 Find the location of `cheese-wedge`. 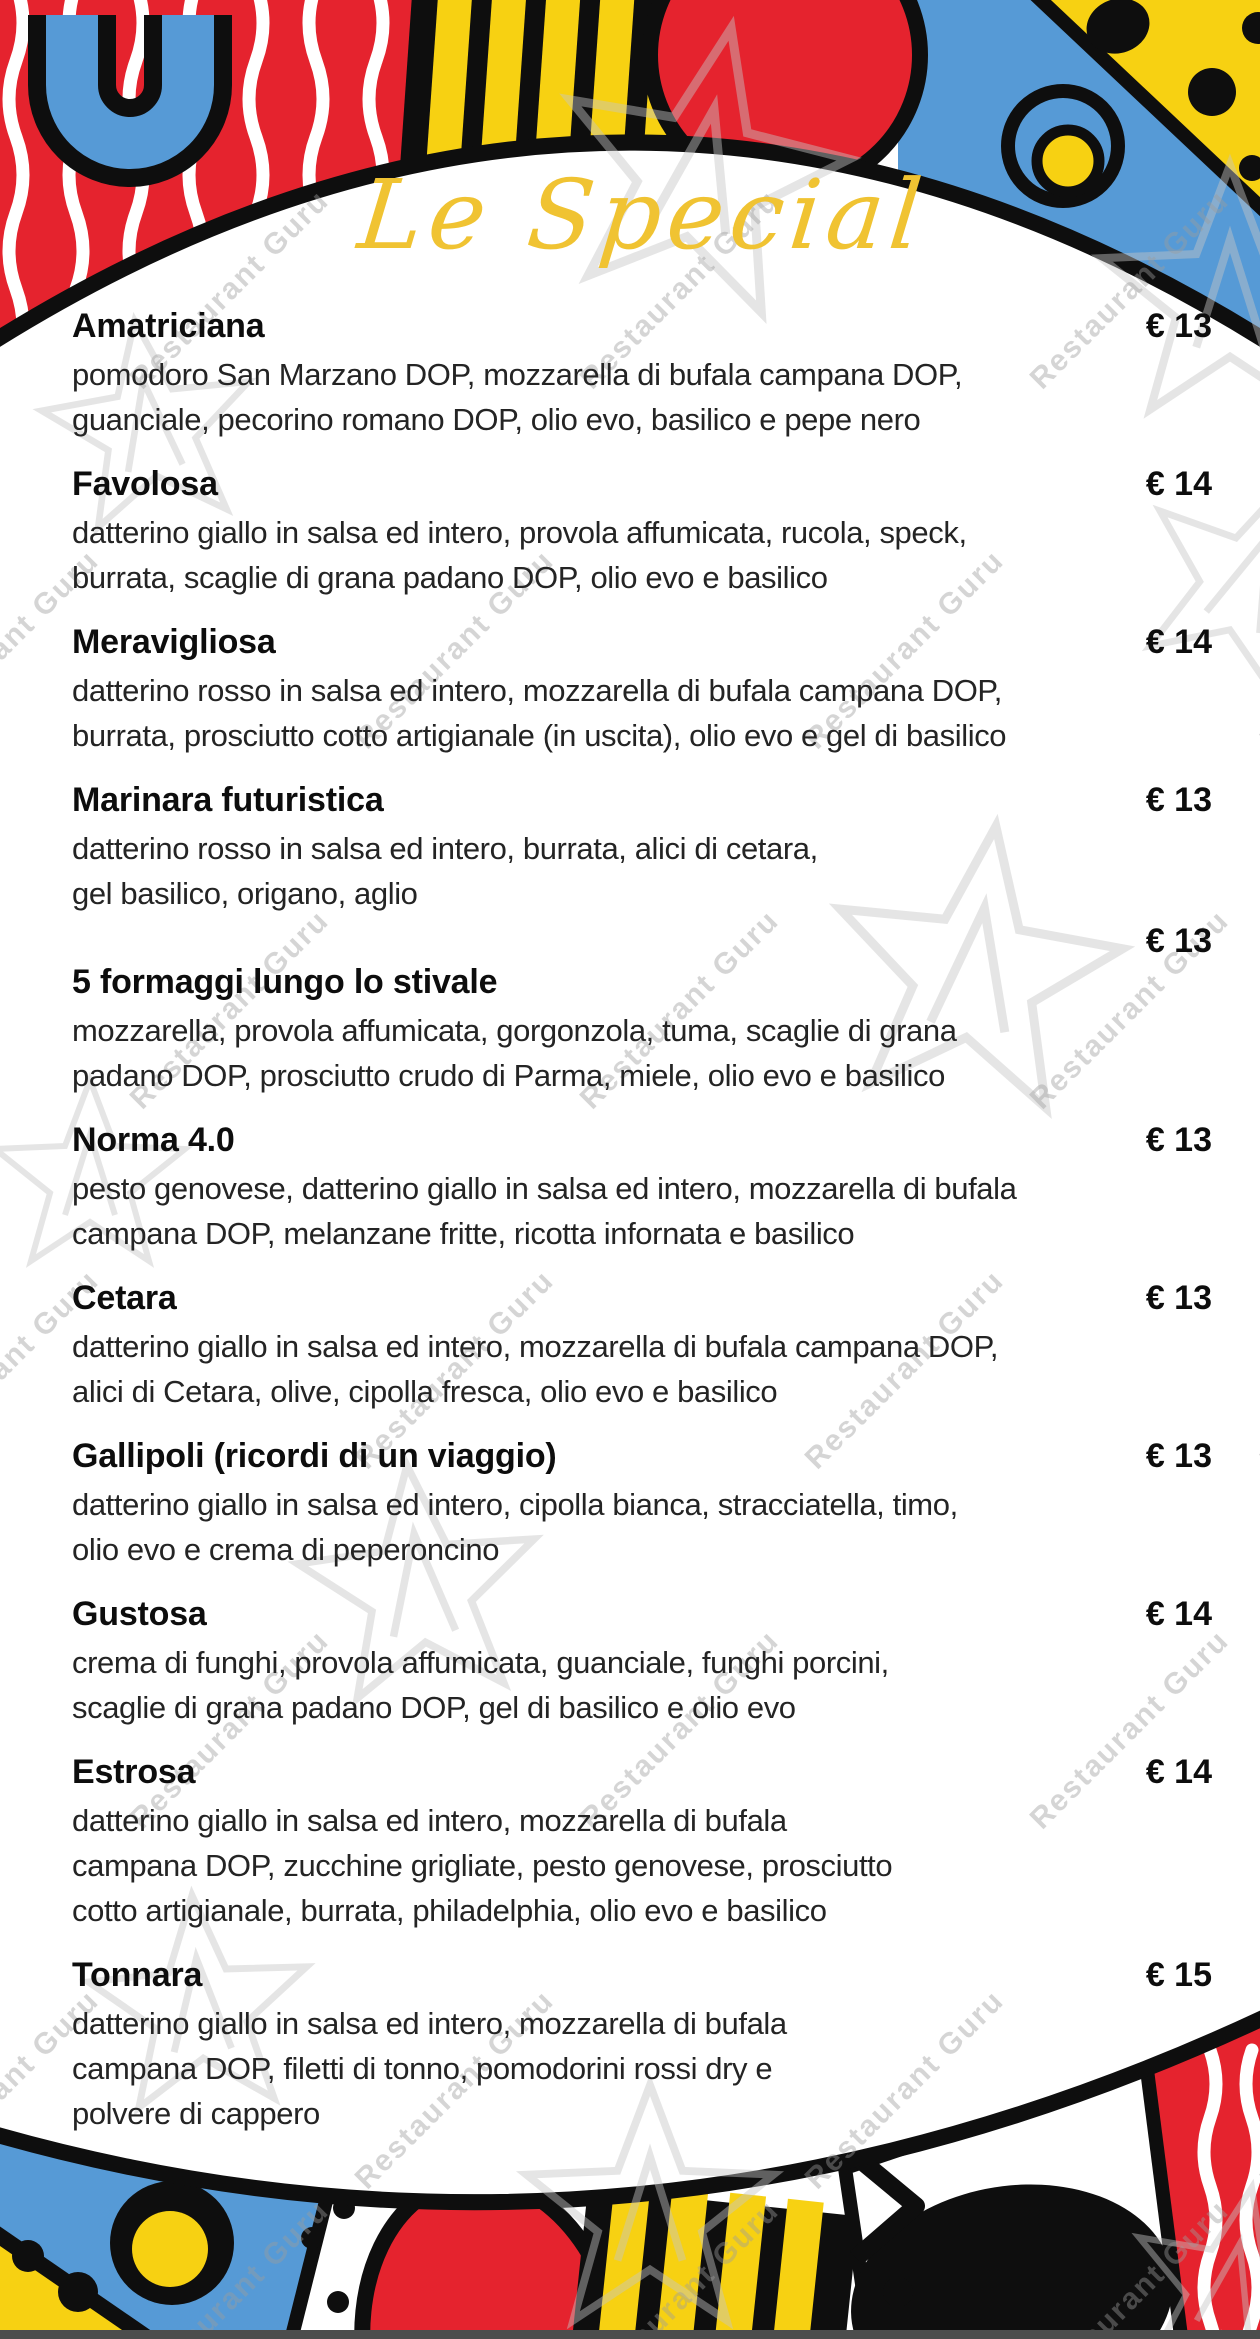

cheese-wedge is located at coordinates (1145, 108).